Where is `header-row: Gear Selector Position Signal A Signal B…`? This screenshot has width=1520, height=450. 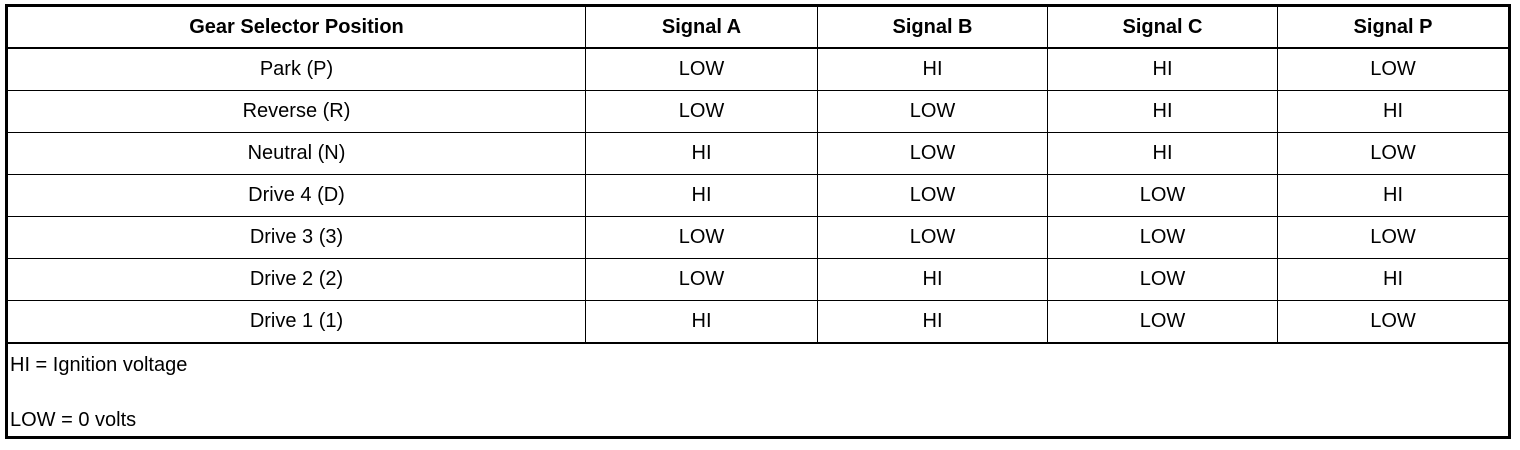 header-row: Gear Selector Position Signal A Signal B… is located at coordinates (758, 27).